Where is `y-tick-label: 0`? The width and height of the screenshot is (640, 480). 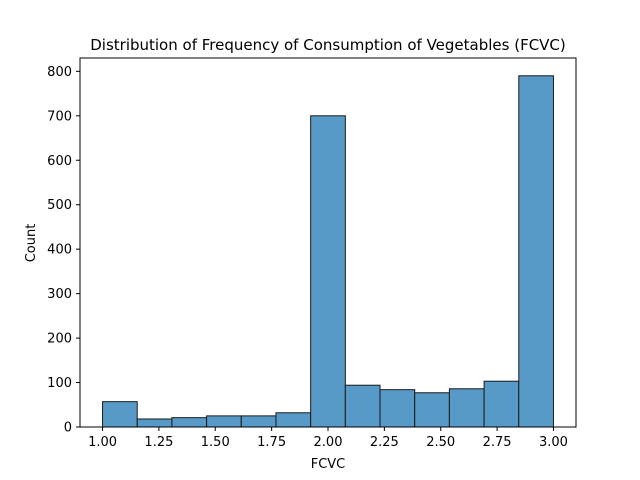
y-tick-label: 0 is located at coordinates (68, 428).